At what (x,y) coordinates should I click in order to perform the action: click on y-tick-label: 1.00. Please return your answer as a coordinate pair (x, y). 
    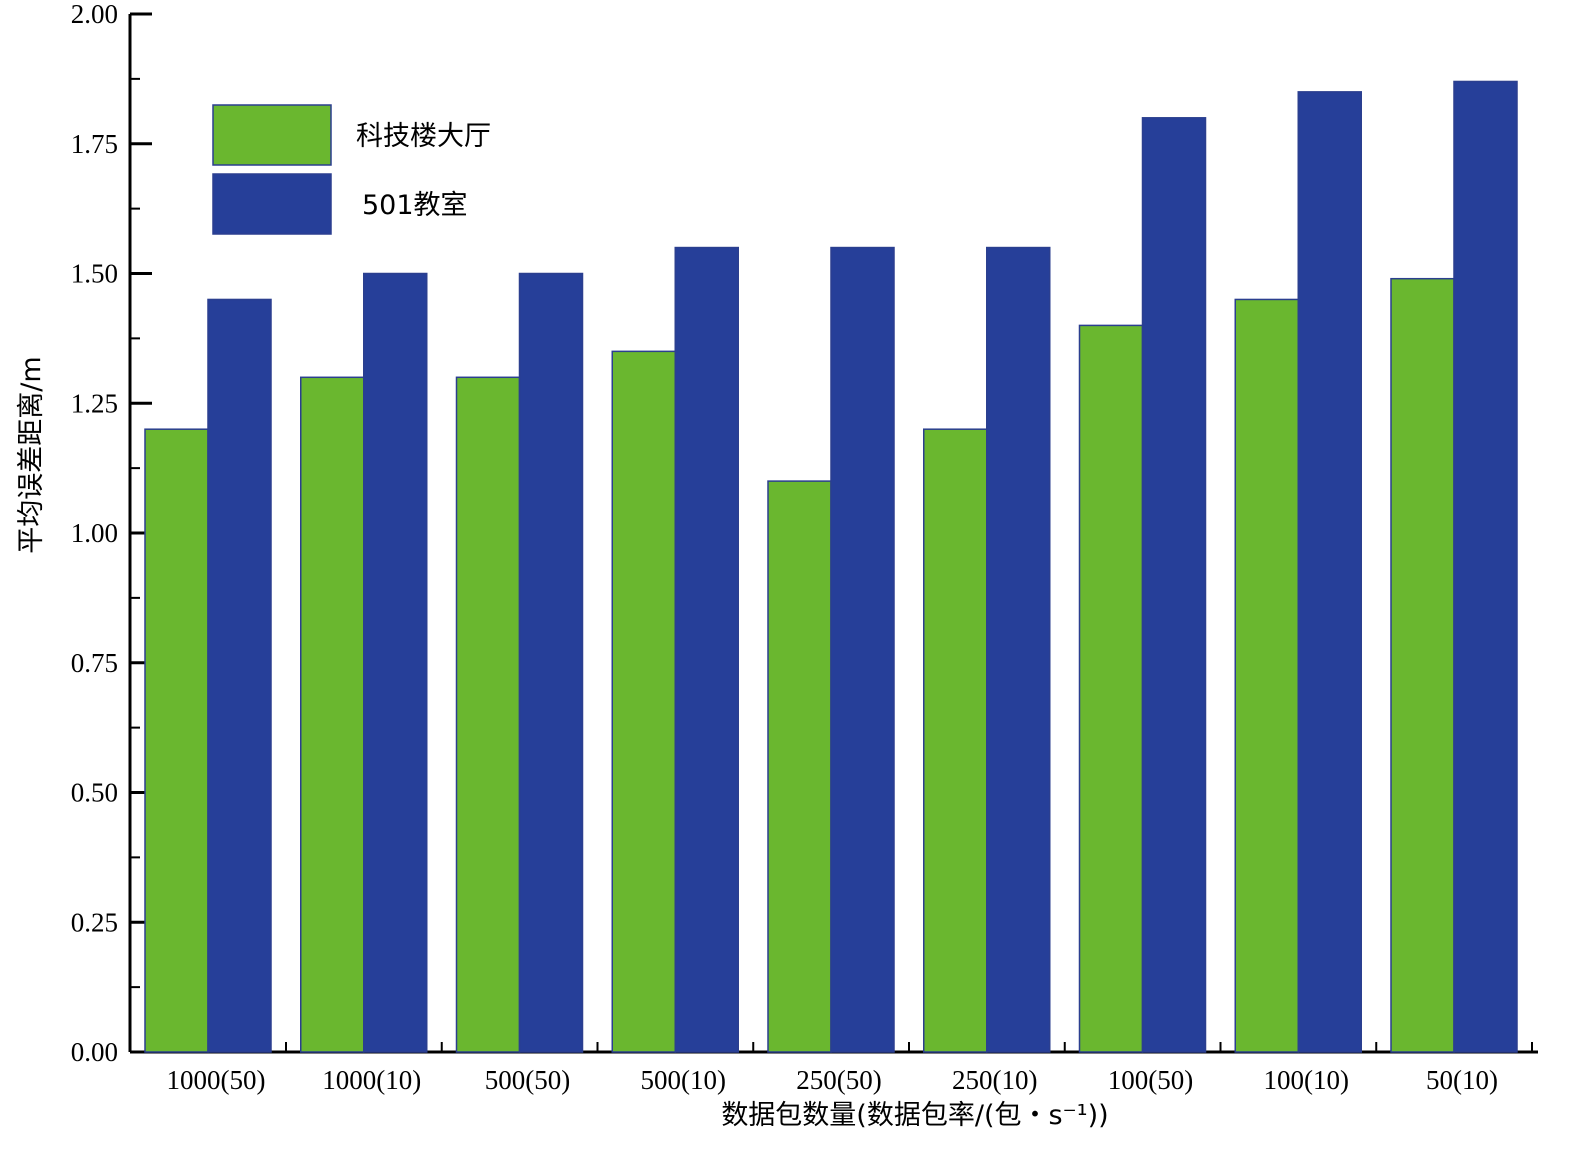
    Looking at the image, I should click on (94, 533).